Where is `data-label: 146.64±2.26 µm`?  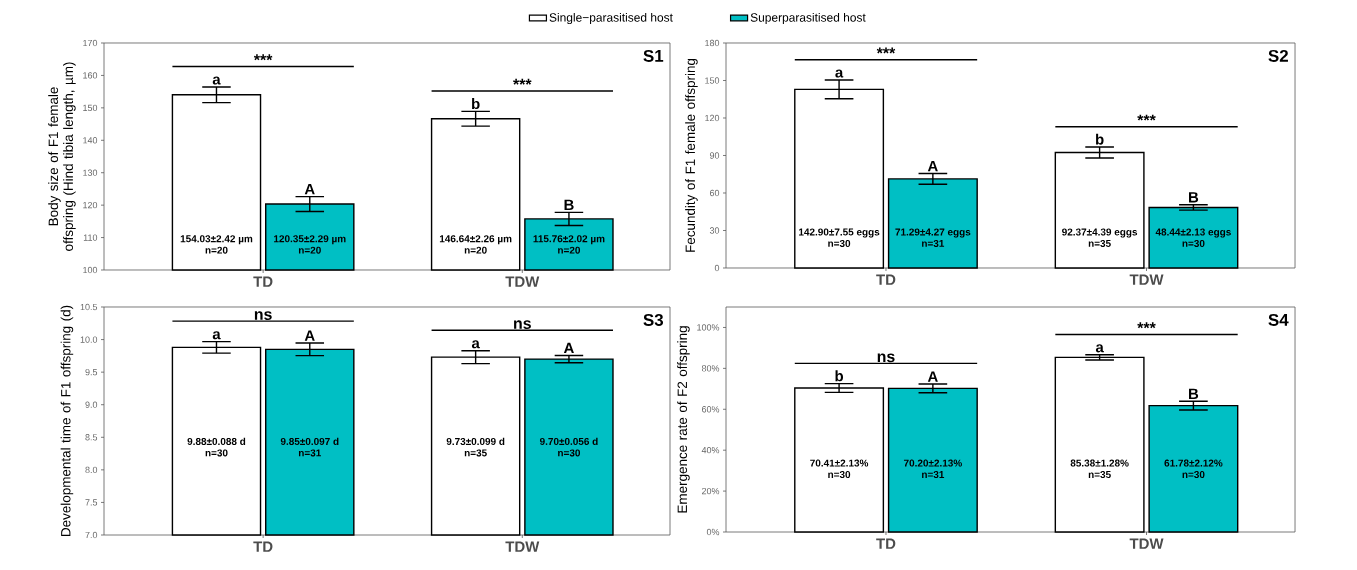 data-label: 146.64±2.26 µm is located at coordinates (475, 240).